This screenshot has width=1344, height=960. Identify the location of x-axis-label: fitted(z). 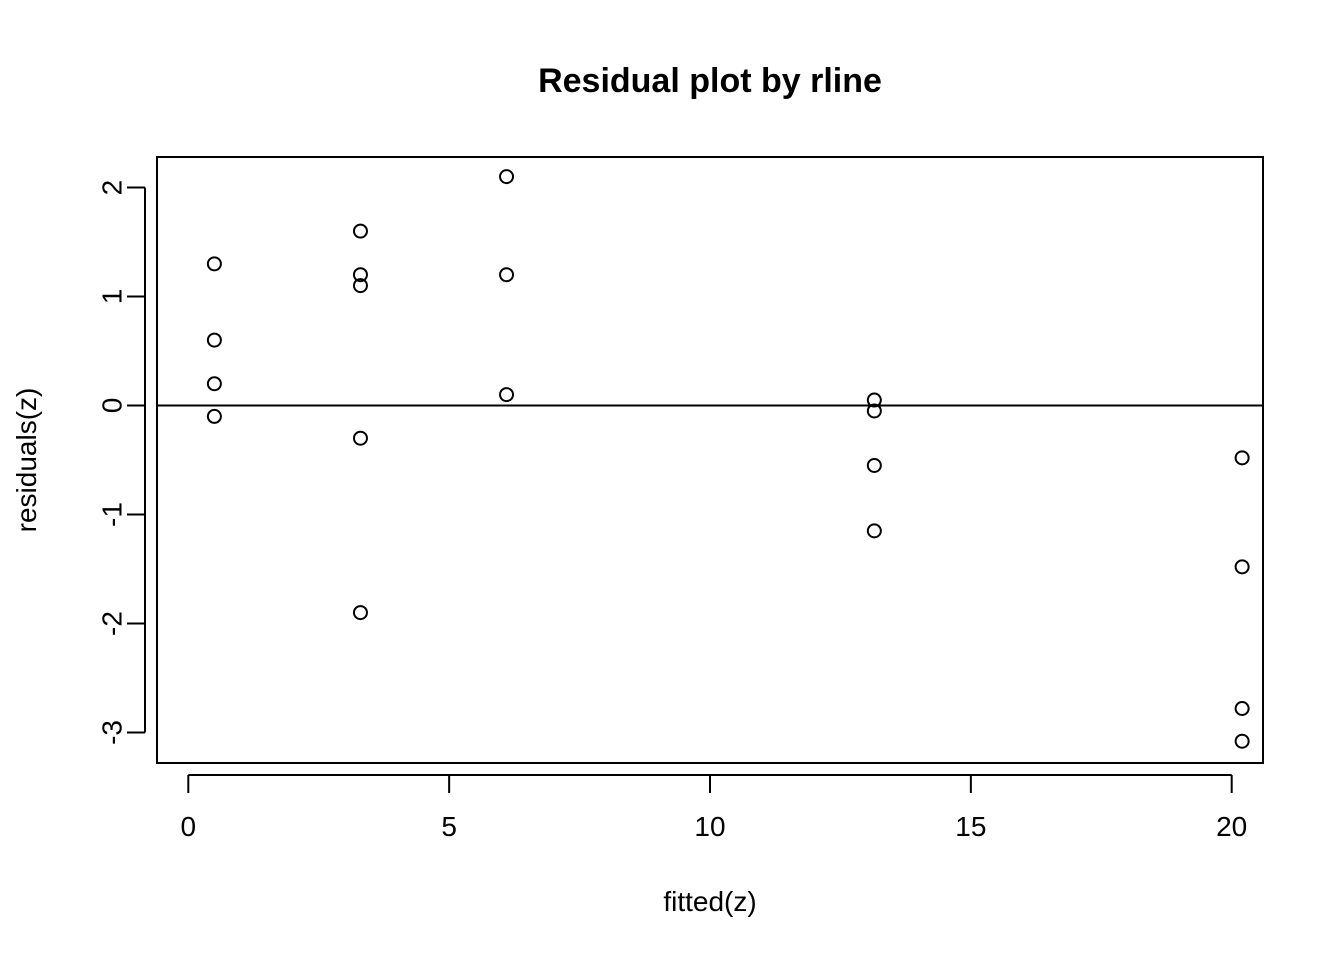
(709, 901).